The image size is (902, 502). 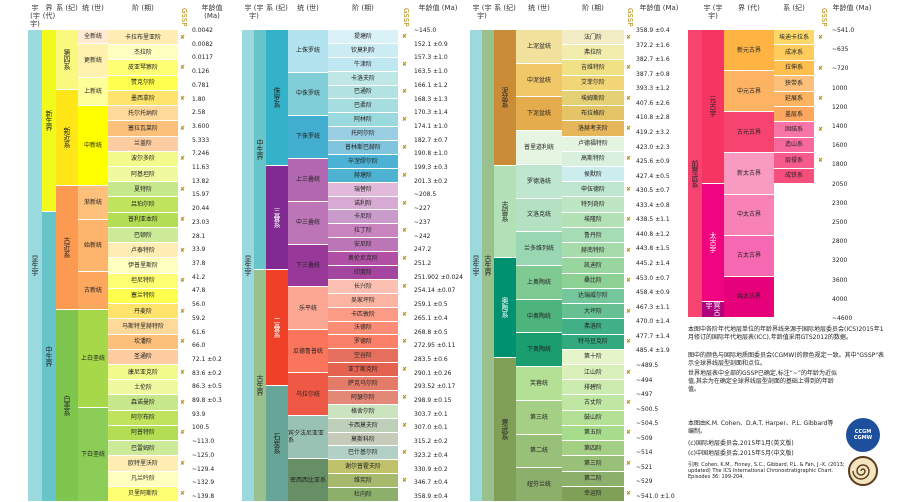 I want to click on stage-p2-13: 卡尼阶, so click(x=363, y=217).